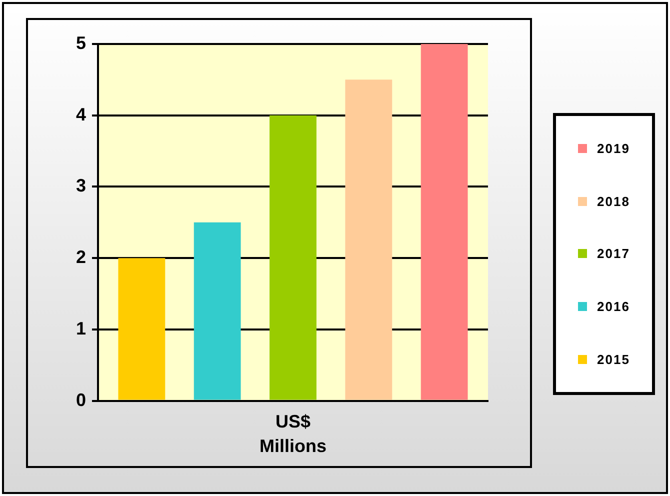 This screenshot has width=670, height=496. Describe the element at coordinates (293, 446) in the screenshot. I see `x-axis-title: Millions` at that location.